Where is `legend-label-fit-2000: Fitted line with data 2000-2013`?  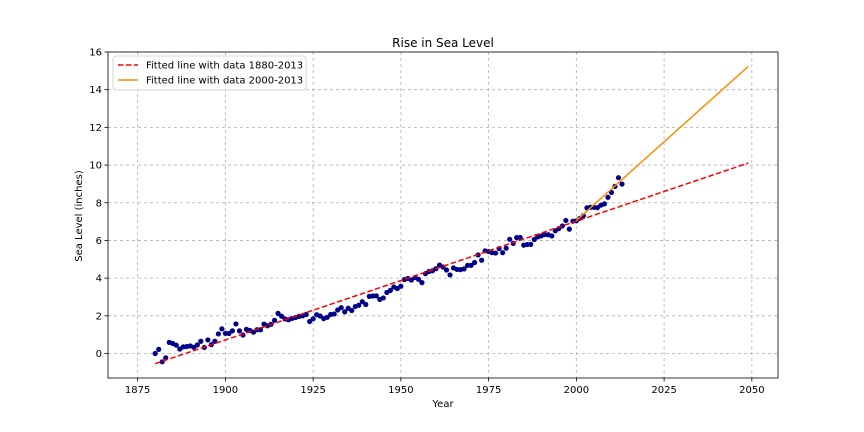
legend-label-fit-2000: Fitted line with data 2000-2013 is located at coordinates (224, 81).